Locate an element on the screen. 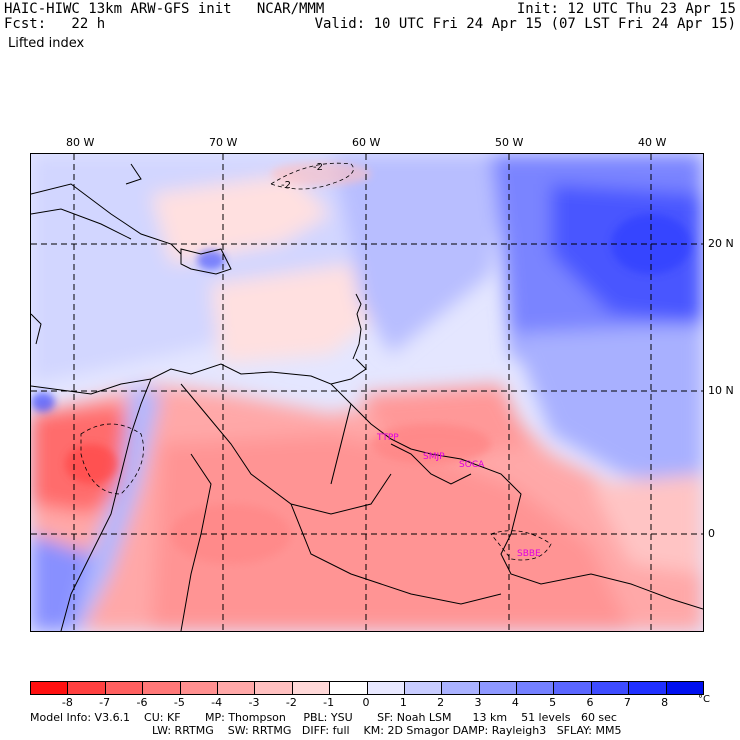 The image size is (740, 740). lat-label-equator: 0 is located at coordinates (711, 533).